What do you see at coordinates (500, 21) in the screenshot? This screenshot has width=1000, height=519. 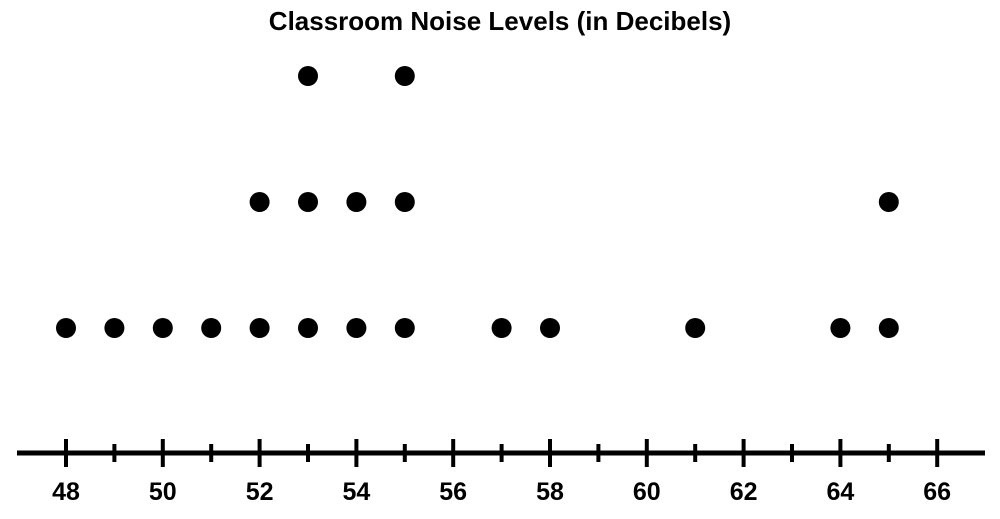 I see `chart-title: Classroom Noise Levels (in Decibels)` at bounding box center [500, 21].